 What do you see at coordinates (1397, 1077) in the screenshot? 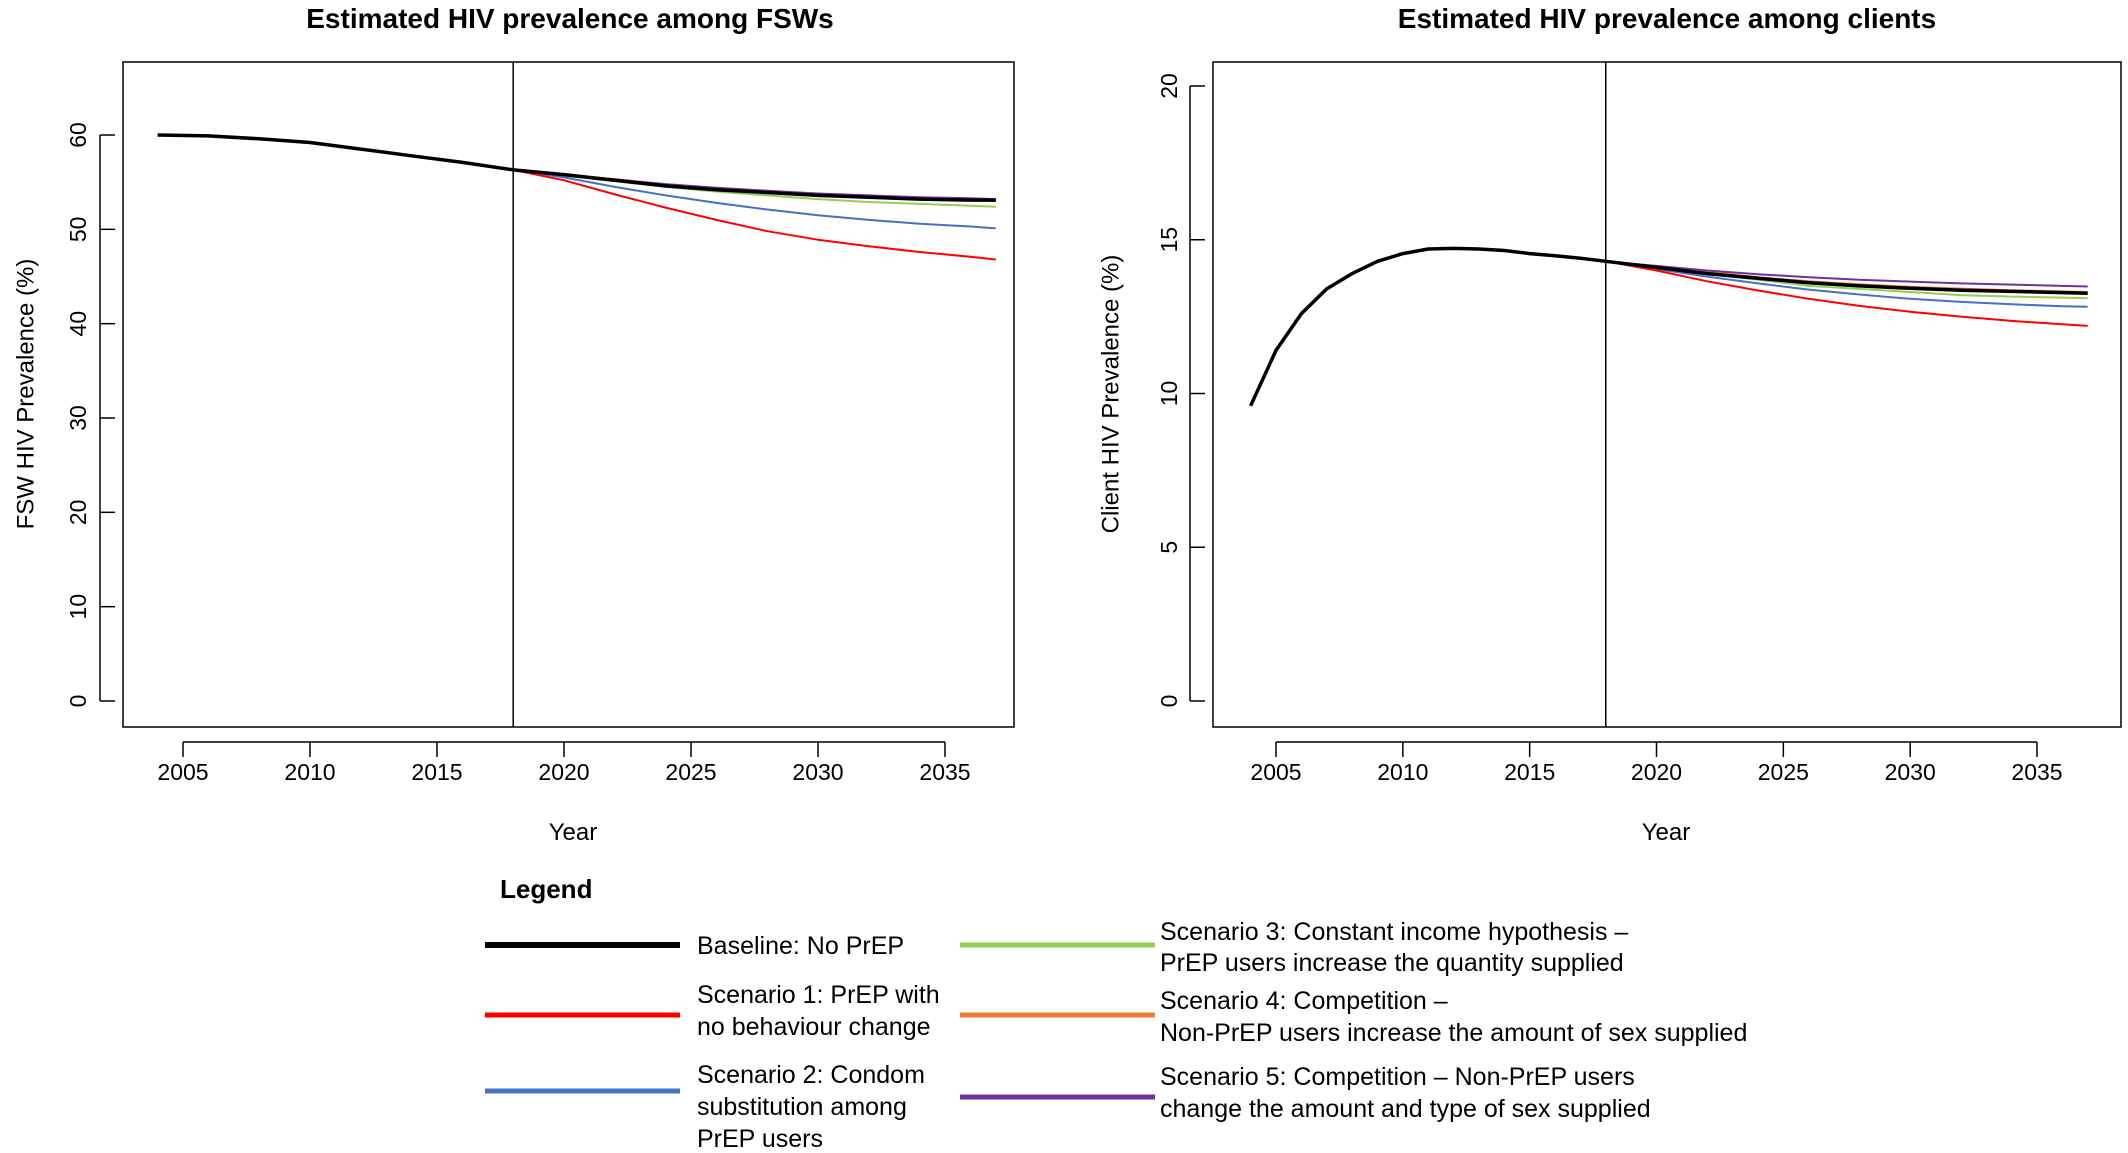
I see `legend-label: Scenario 5: Competition – Non-PrEP users` at bounding box center [1397, 1077].